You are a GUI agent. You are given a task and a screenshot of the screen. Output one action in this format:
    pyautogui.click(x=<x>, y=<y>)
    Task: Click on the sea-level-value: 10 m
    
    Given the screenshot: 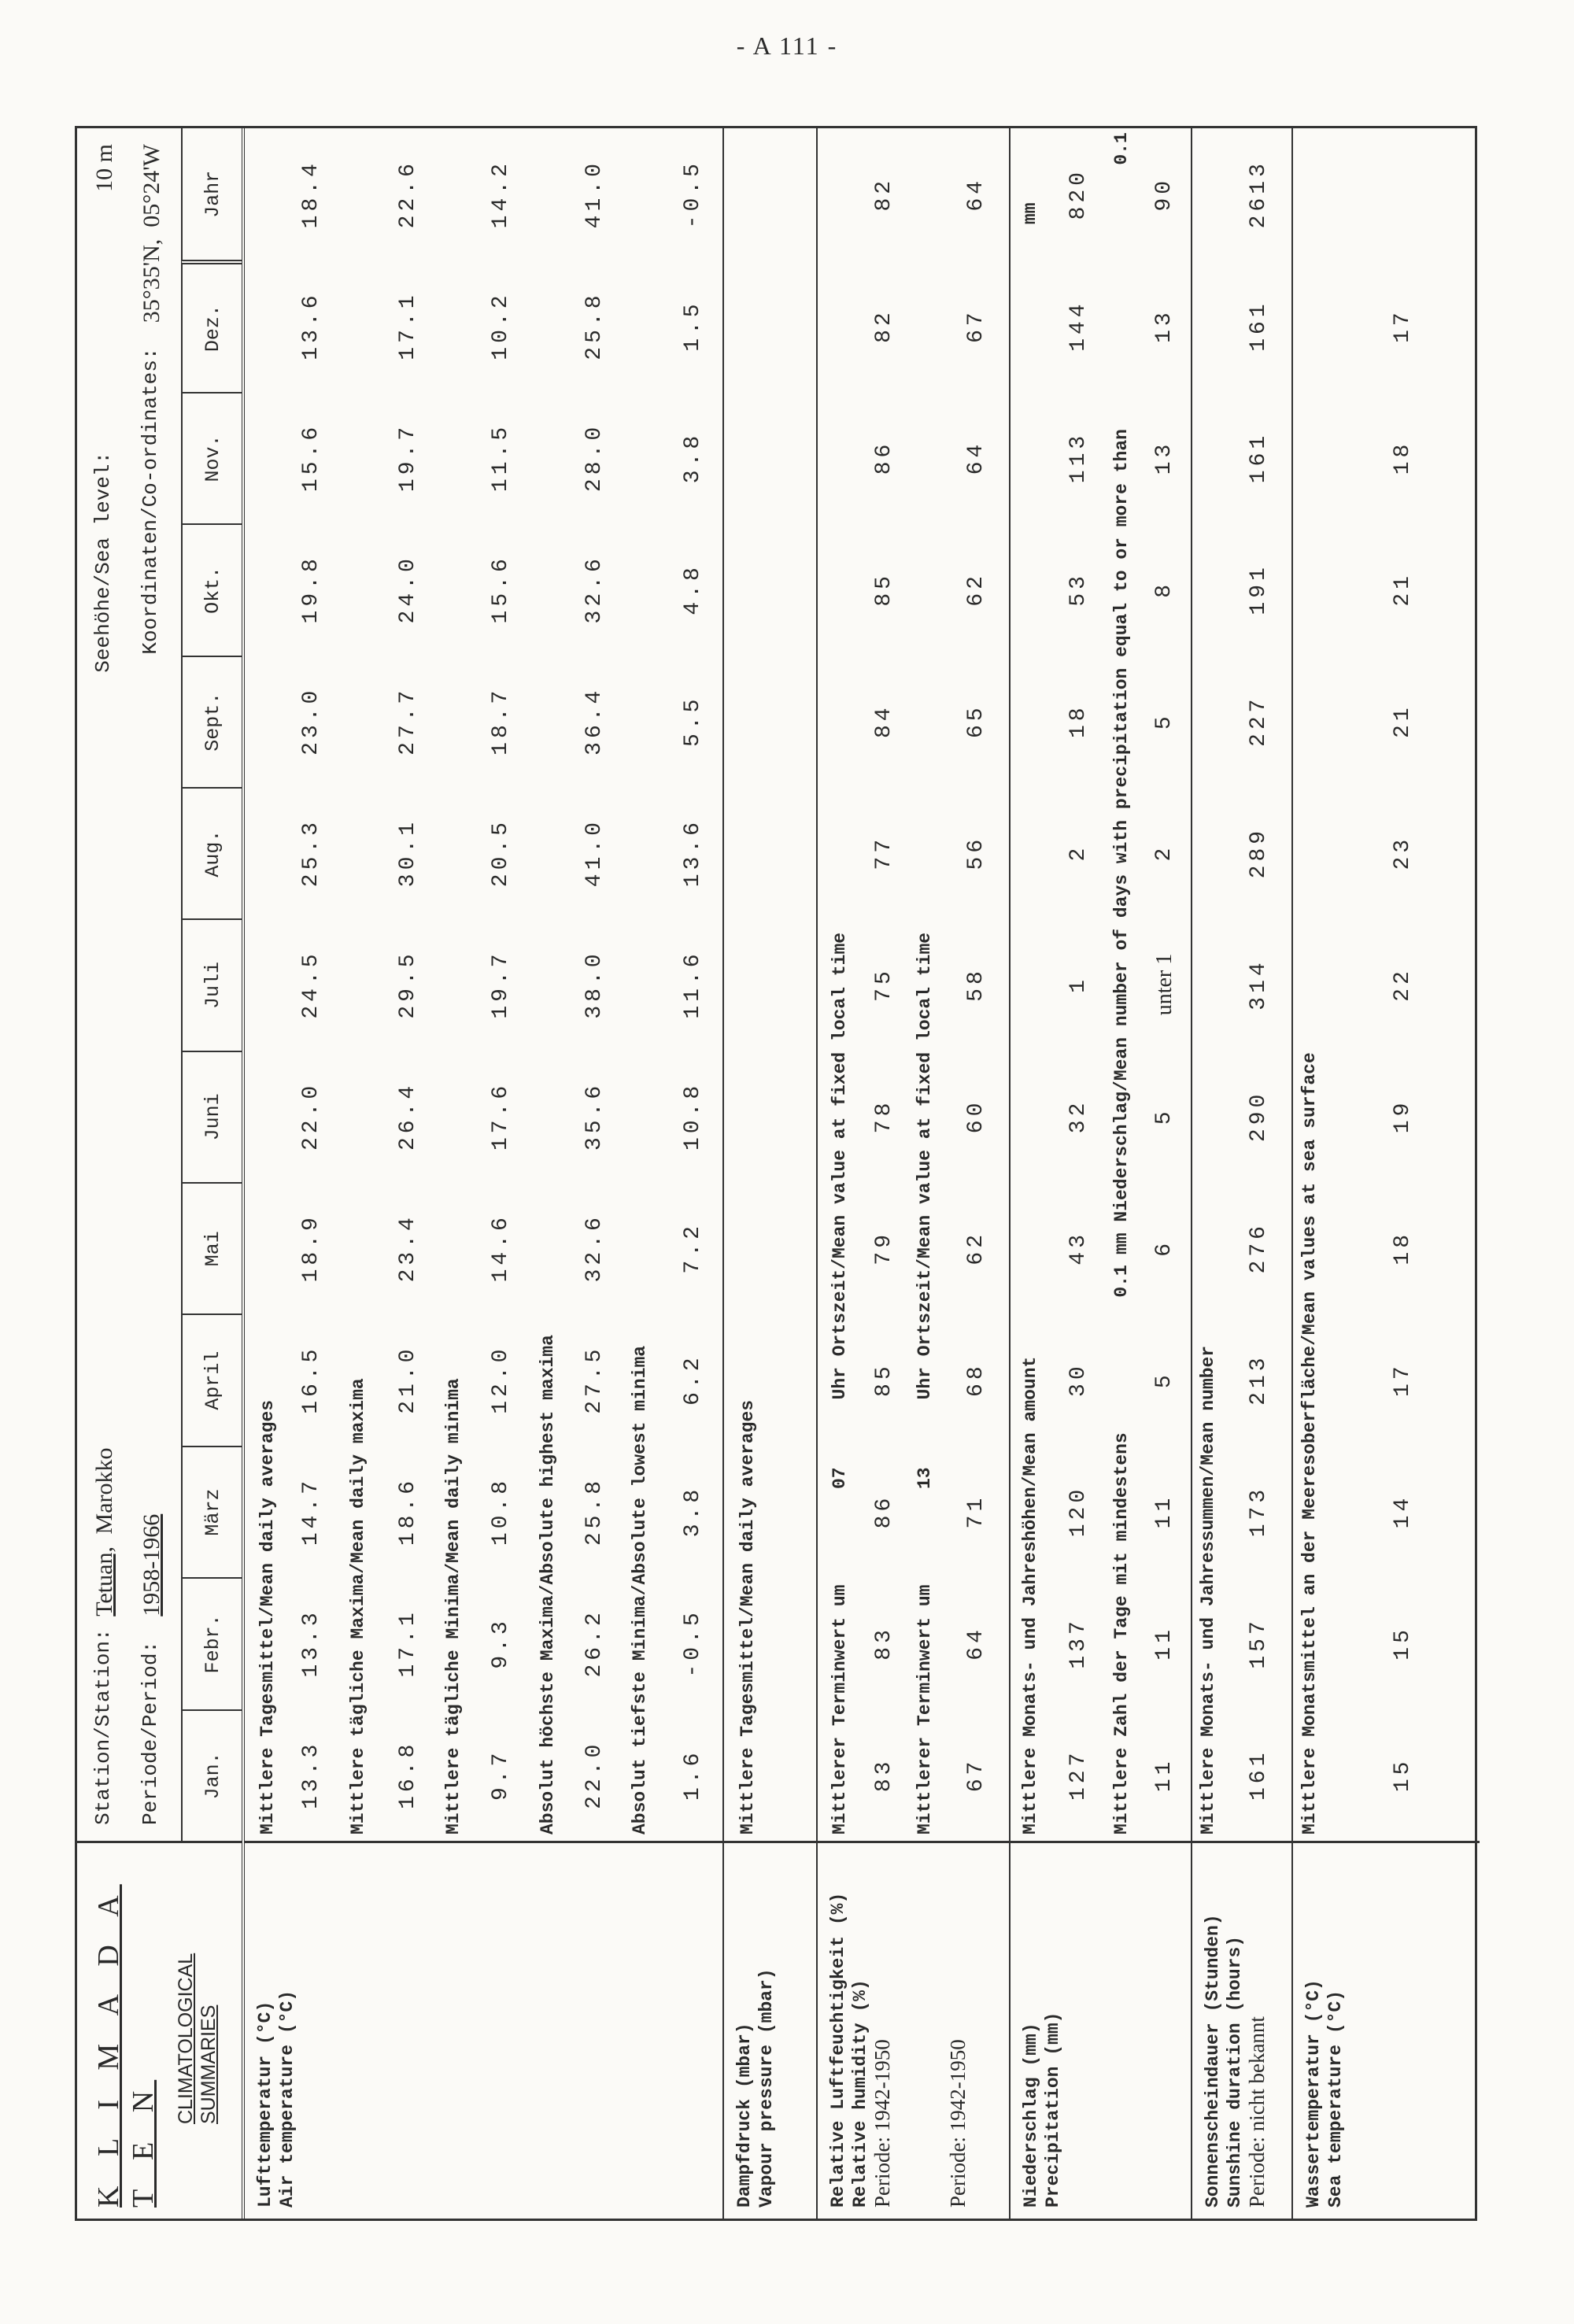 What is the action you would take?
    pyautogui.click(x=104, y=168)
    